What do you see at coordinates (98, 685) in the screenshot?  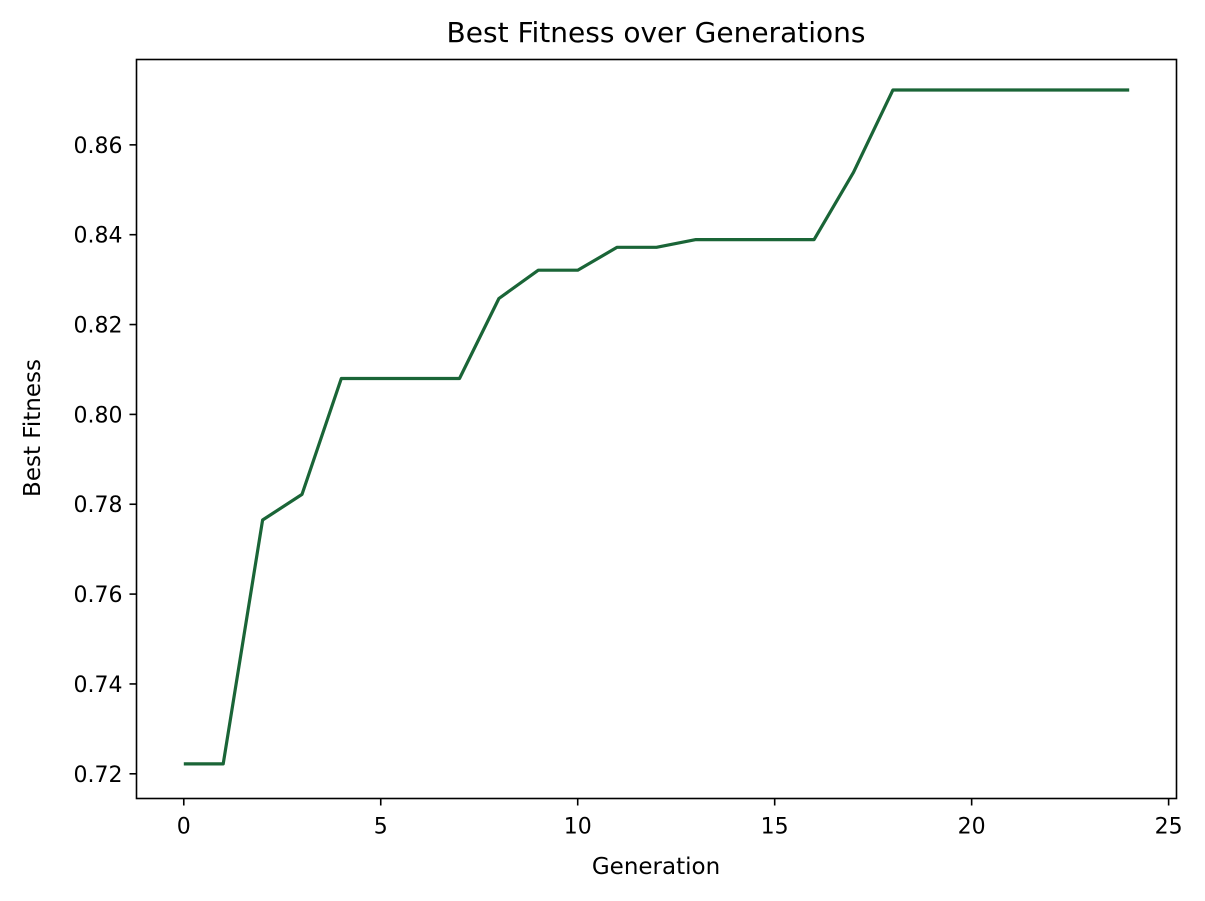 I see `y-tick-label: 0.74` at bounding box center [98, 685].